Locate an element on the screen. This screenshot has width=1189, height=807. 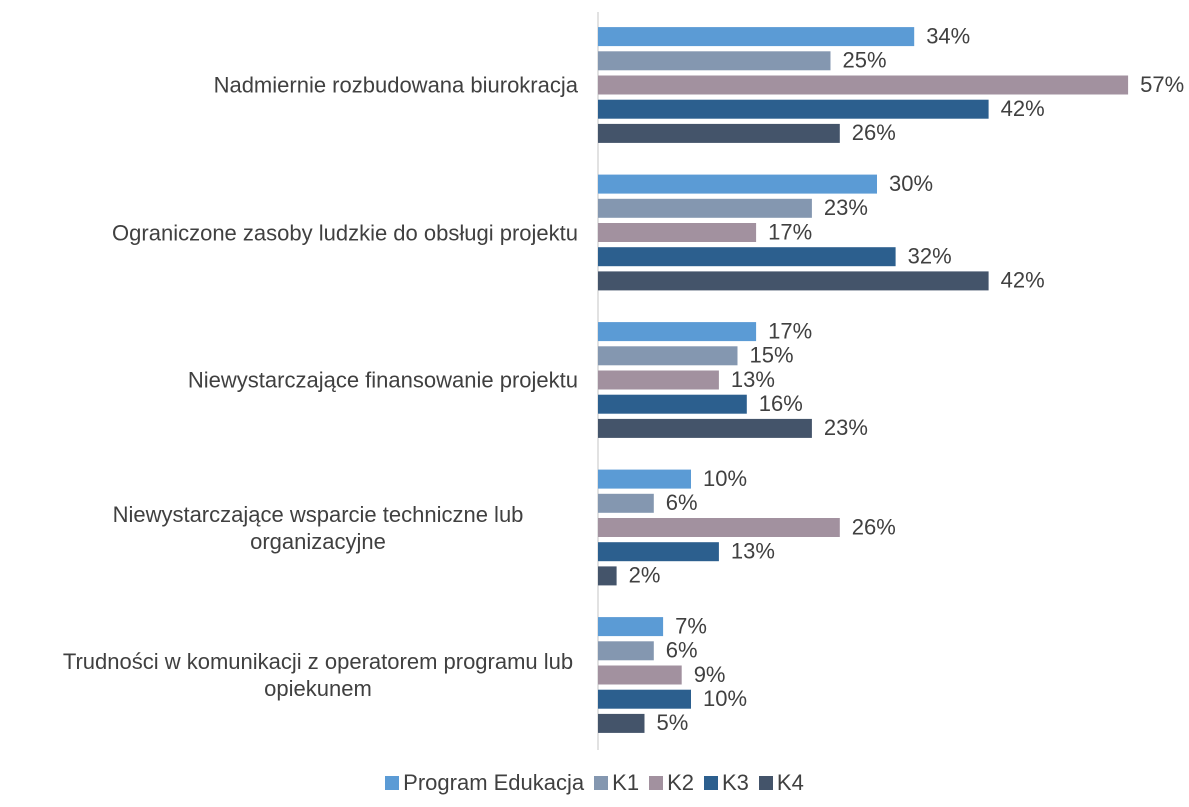
legend-item: Program Edukacja is located at coordinates (484, 783).